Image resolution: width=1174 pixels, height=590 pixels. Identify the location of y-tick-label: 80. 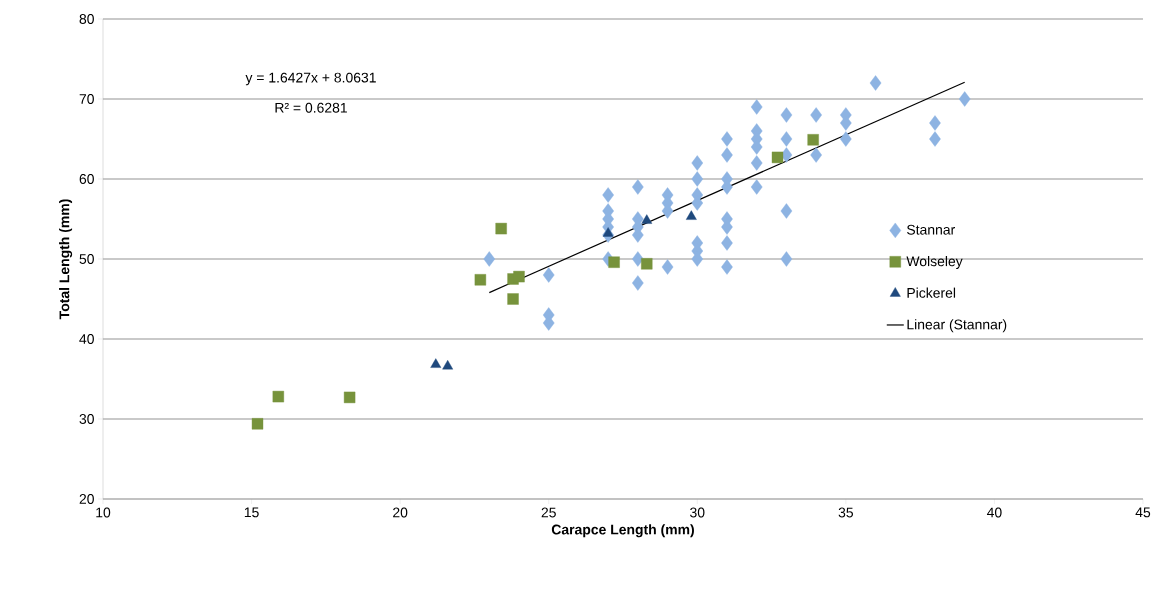
(86, 19).